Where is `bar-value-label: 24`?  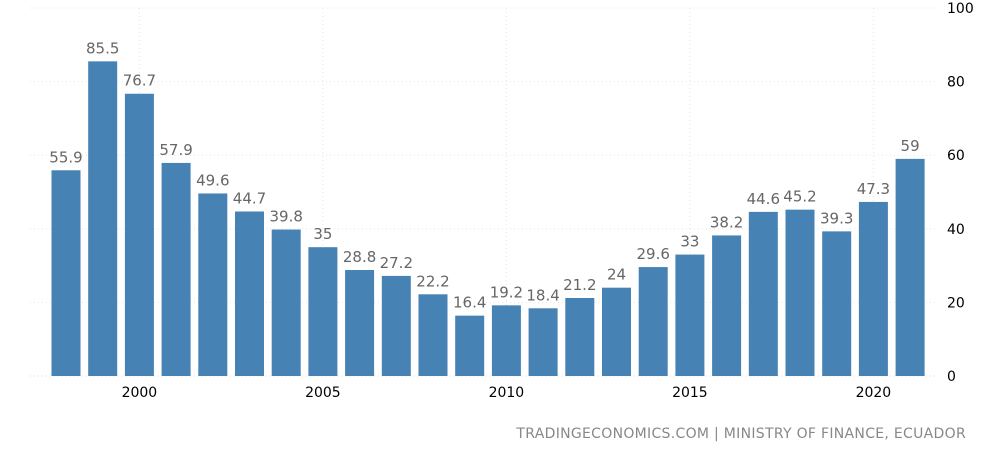 bar-value-label: 24 is located at coordinates (616, 275).